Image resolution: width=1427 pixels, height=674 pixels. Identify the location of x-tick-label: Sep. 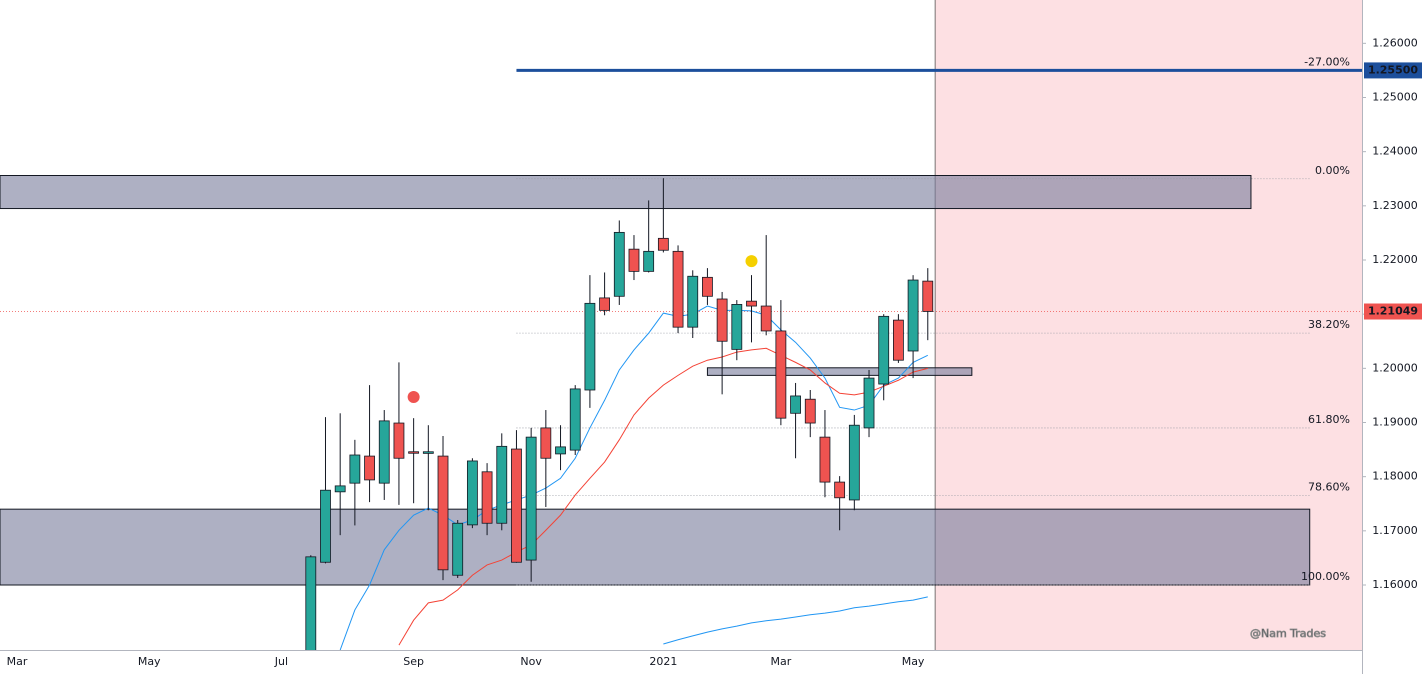
(413, 661).